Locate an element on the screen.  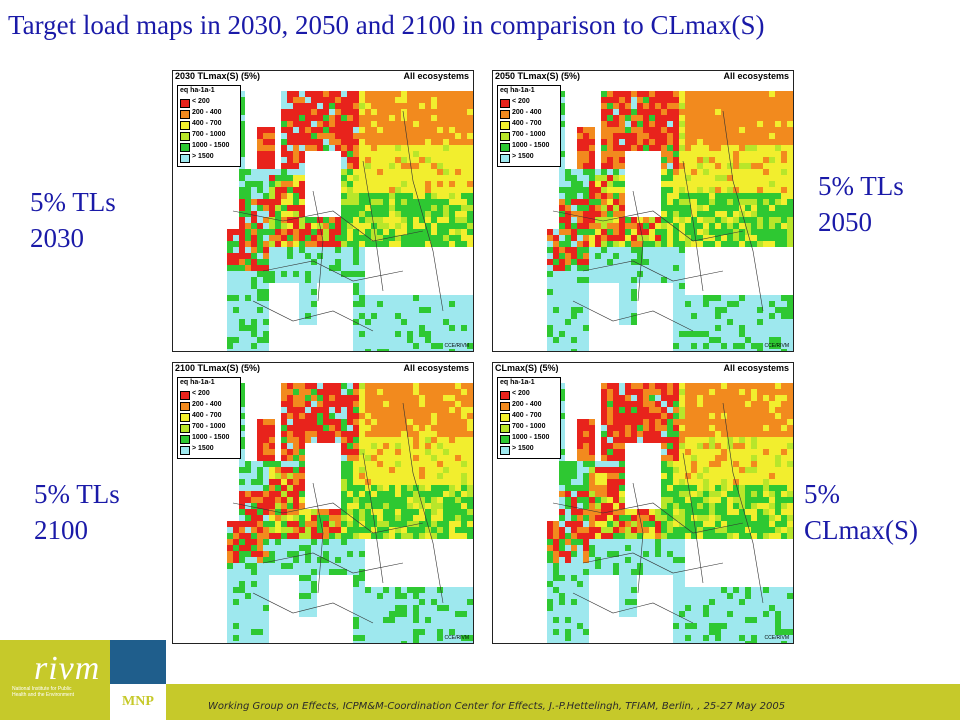
mnp-logo: MNP is located at coordinates (138, 701).